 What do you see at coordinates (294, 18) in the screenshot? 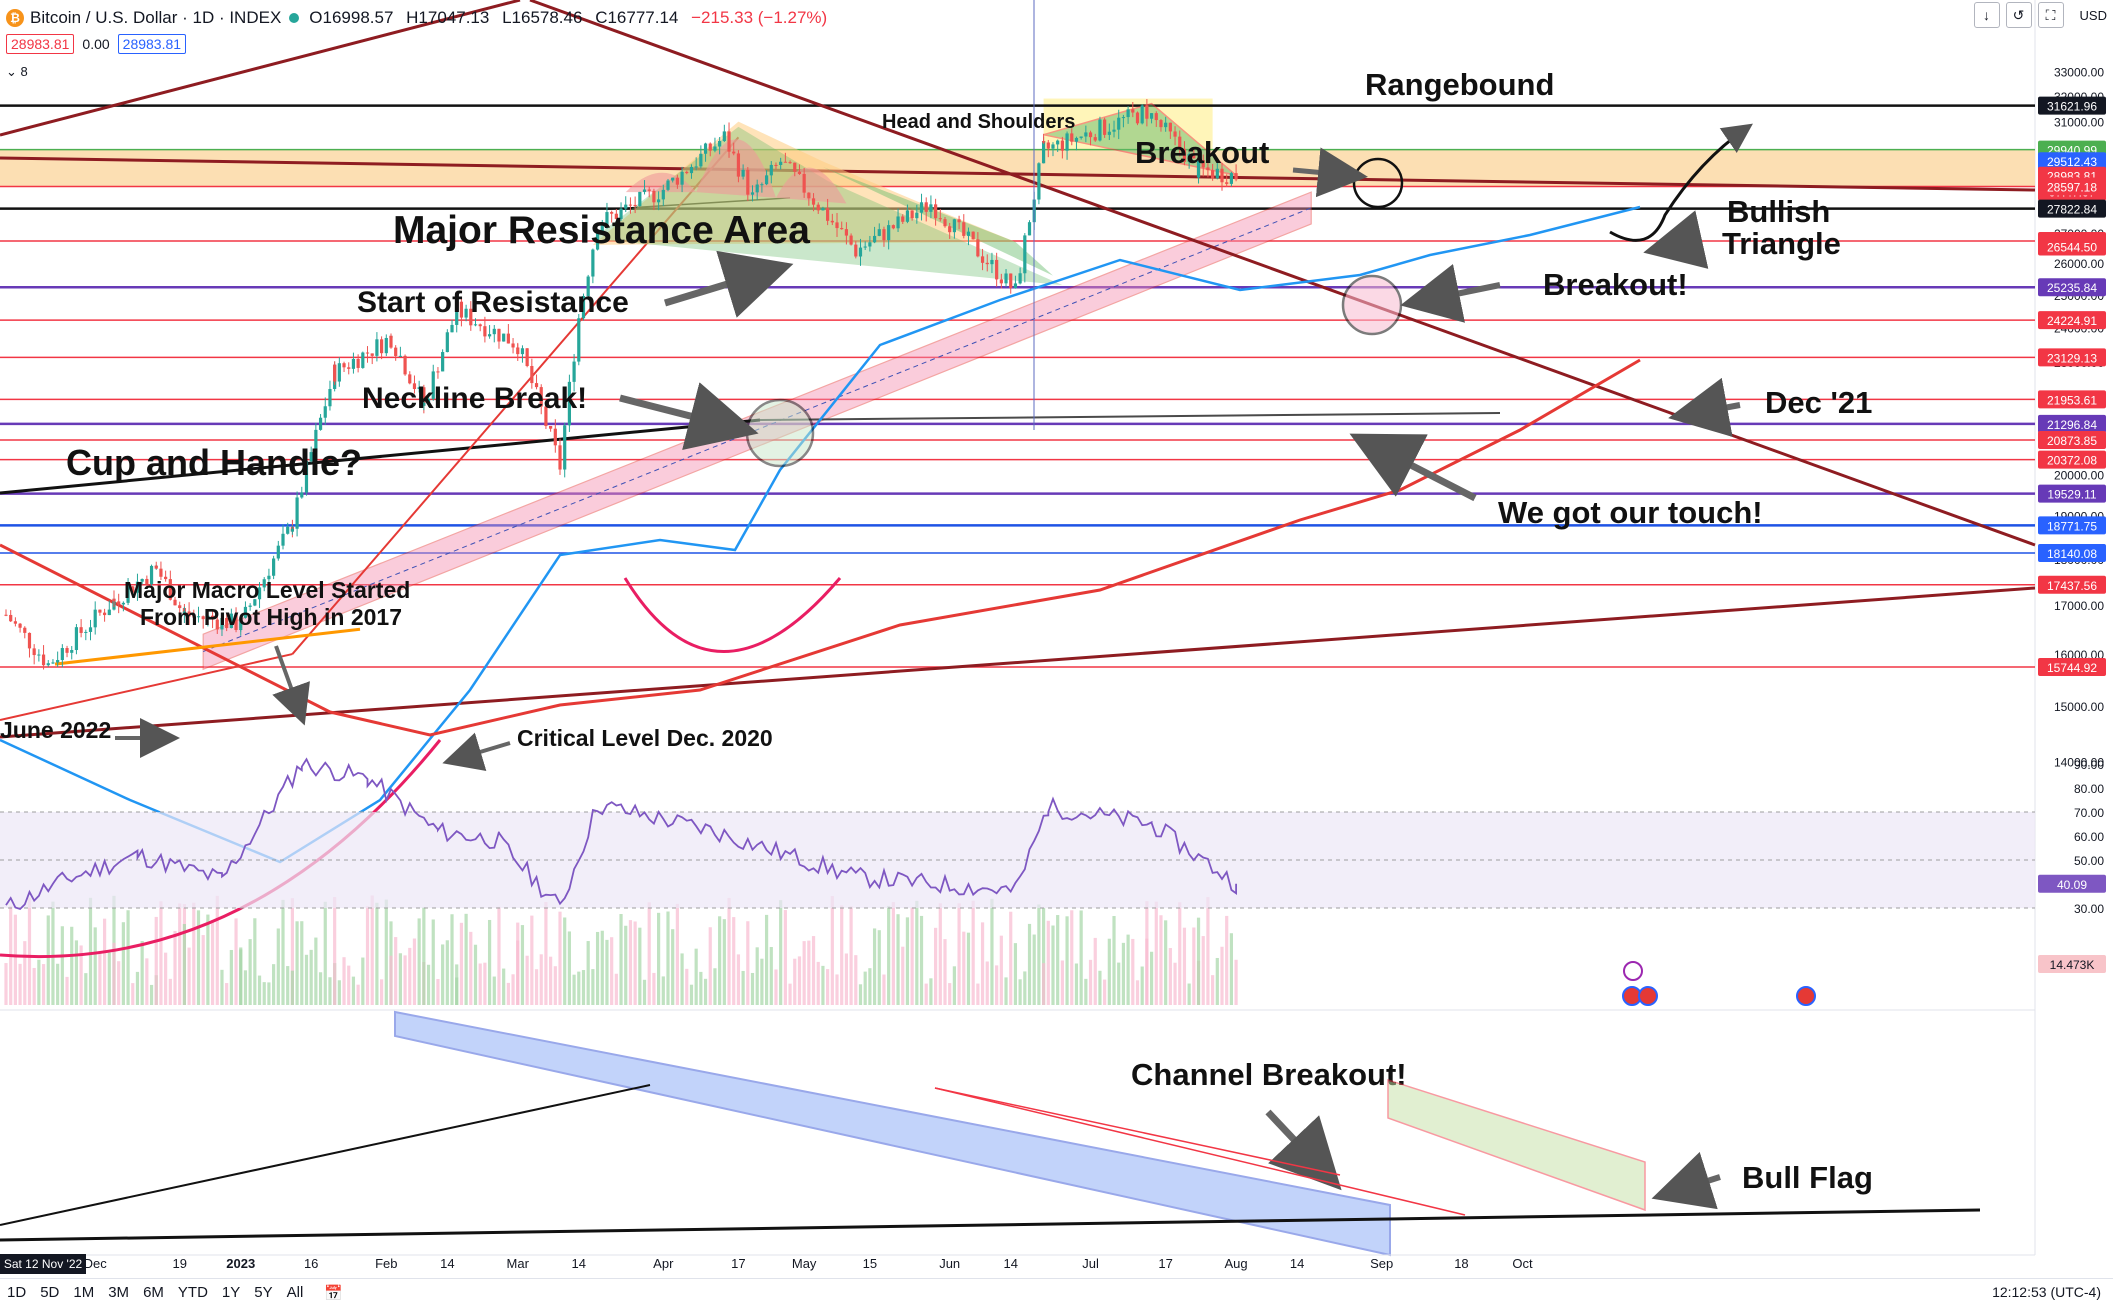
I see `market-status-dot` at bounding box center [294, 18].